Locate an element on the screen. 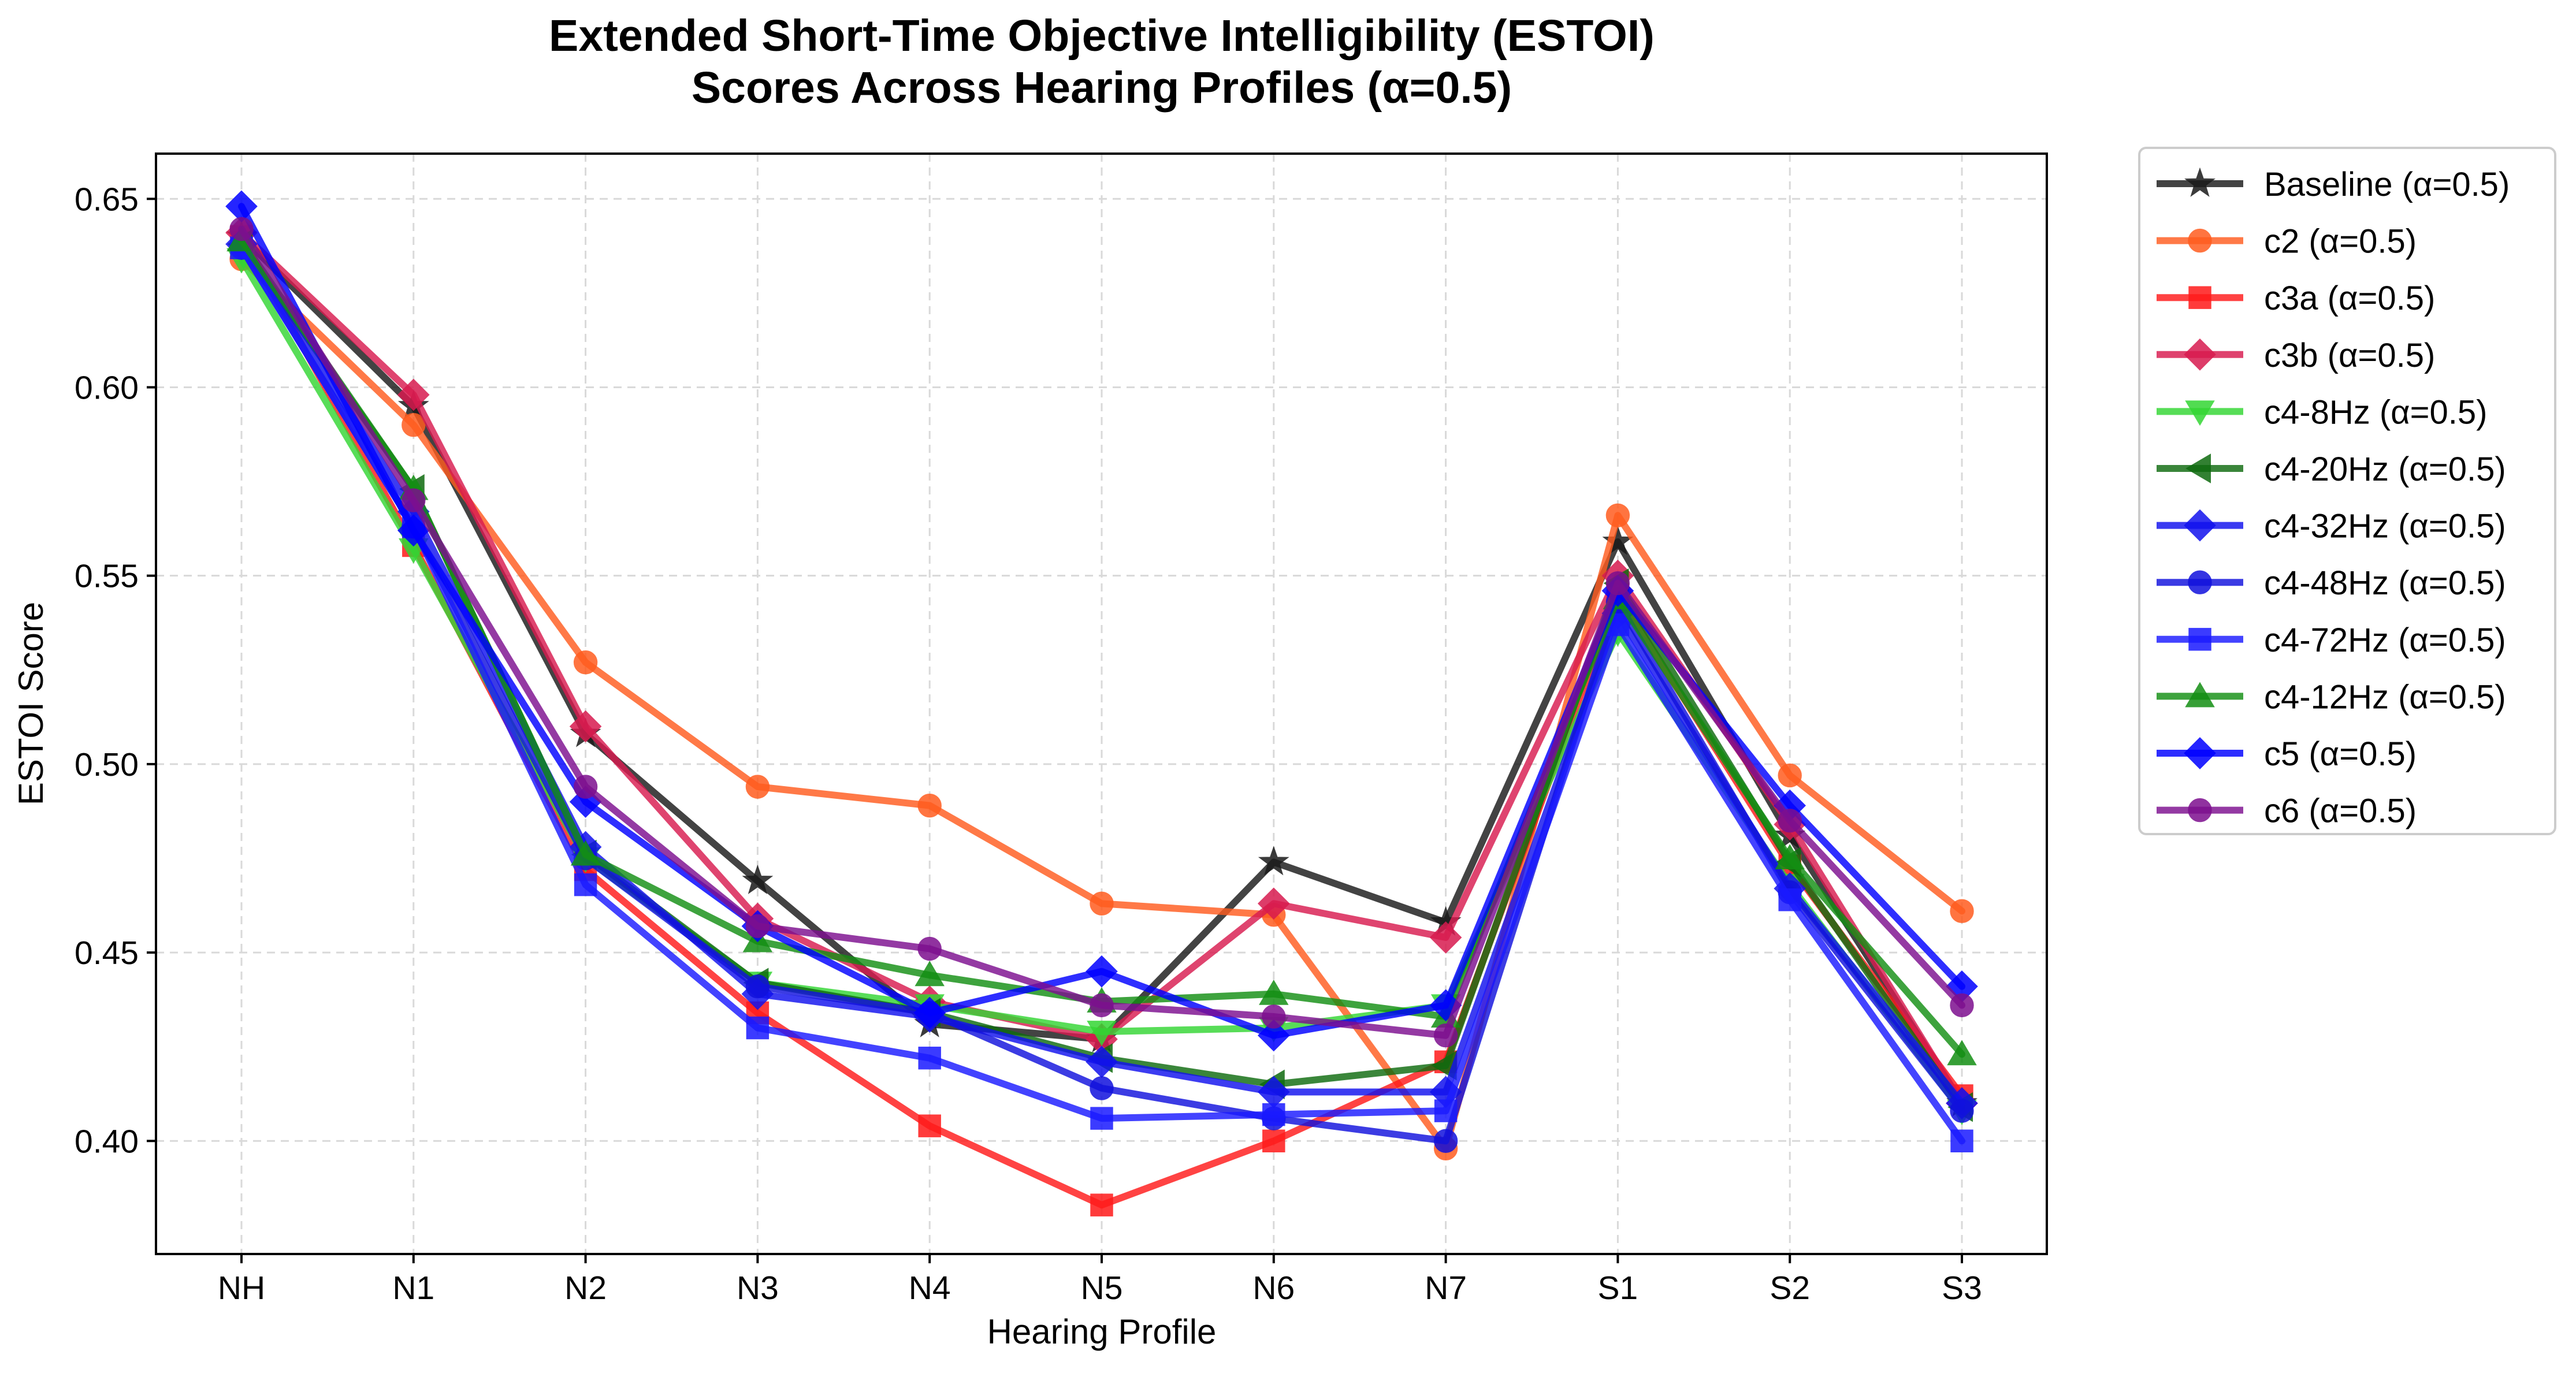 This screenshot has height=1373, width=2576. x-tick-label: N6 is located at coordinates (1274, 1288).